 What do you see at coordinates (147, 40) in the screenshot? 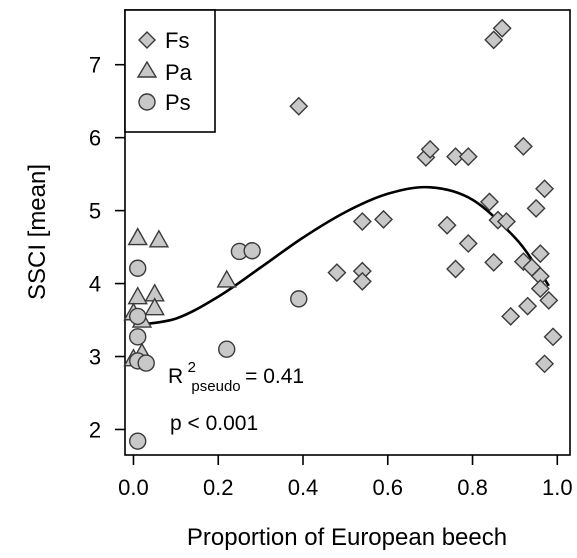
I see `legend-diamond-icon` at bounding box center [147, 40].